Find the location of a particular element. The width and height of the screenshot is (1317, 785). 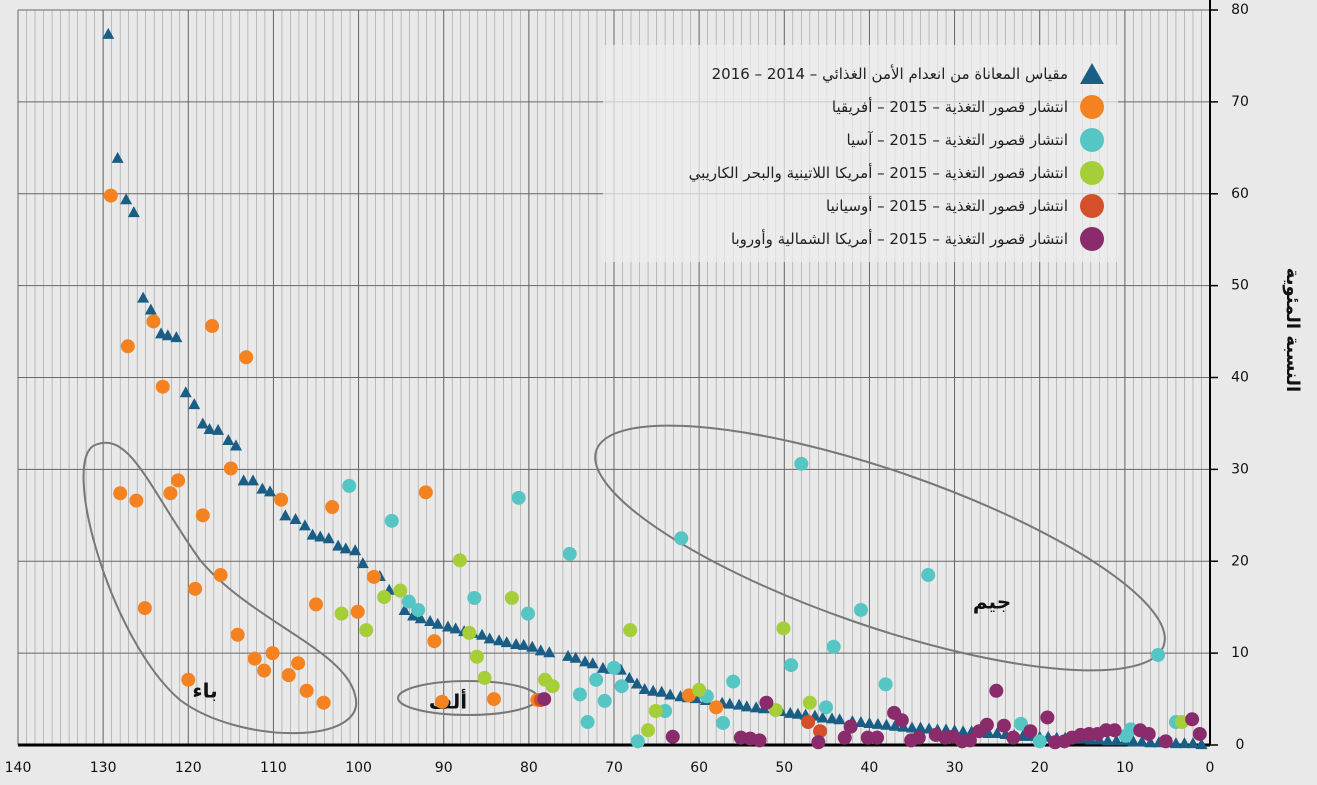

x-tick-label: 120 is located at coordinates (188, 768).